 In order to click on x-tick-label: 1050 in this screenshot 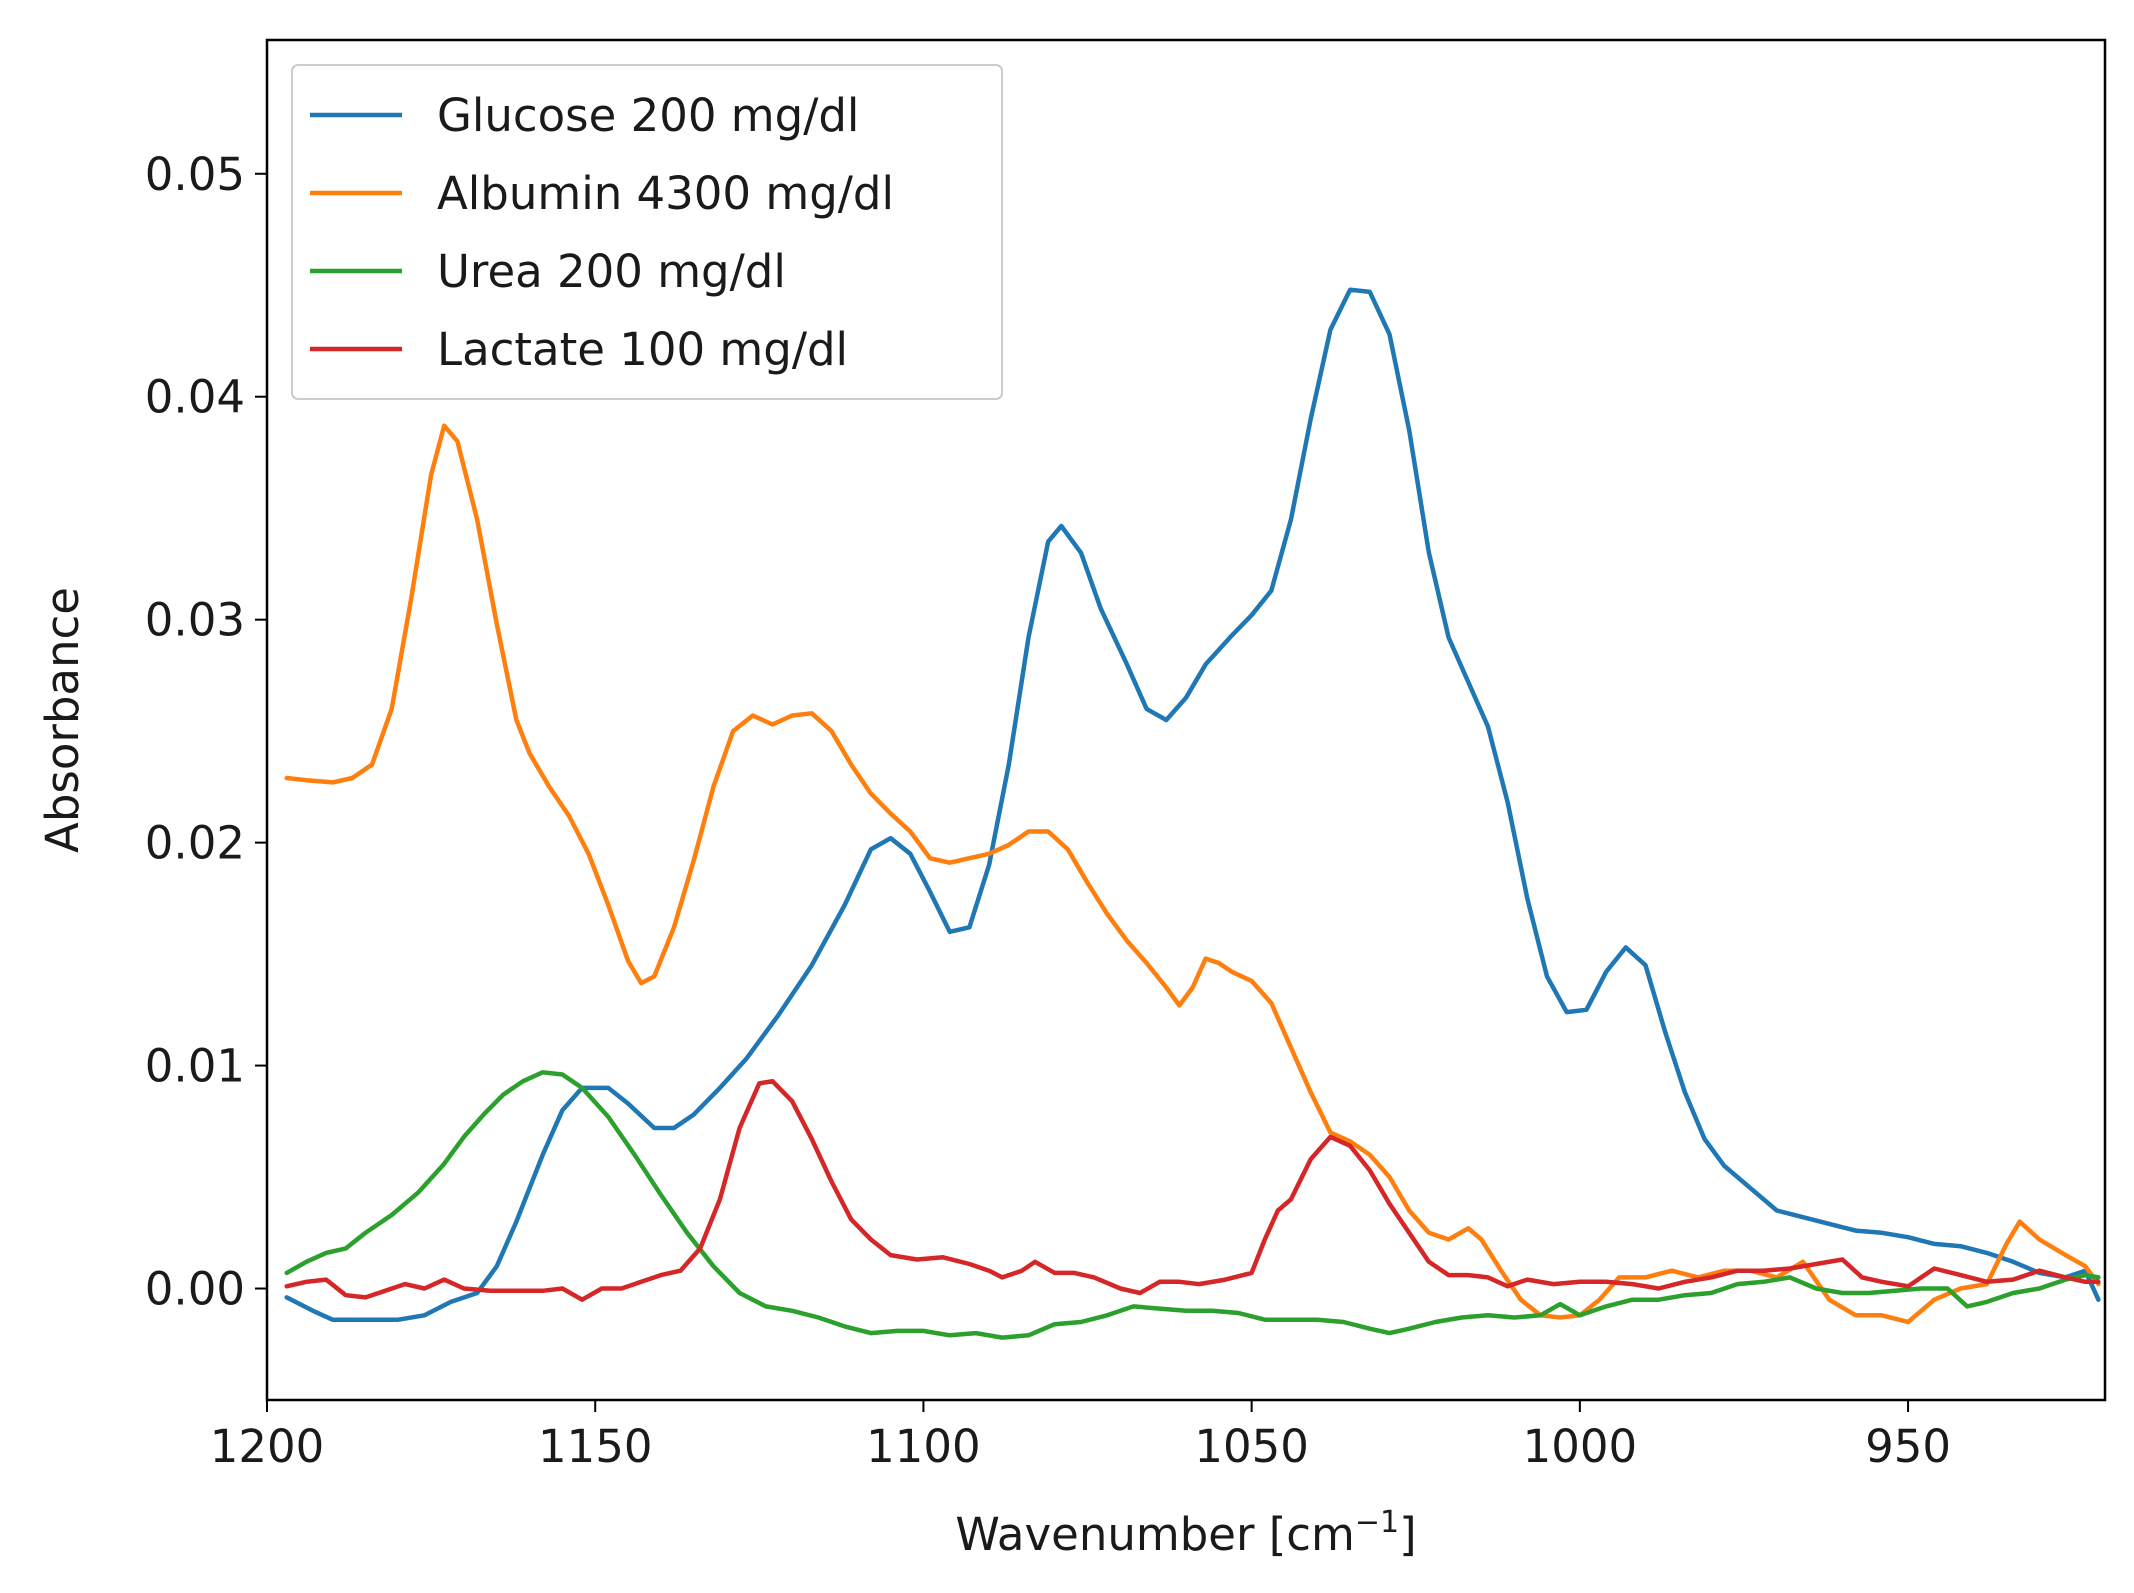, I will do `click(1251, 1446)`.